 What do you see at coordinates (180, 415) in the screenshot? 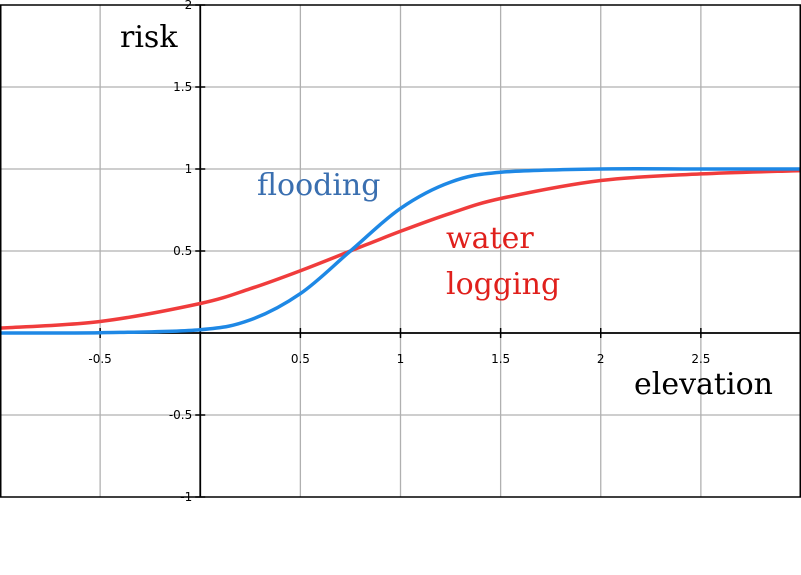
I see `y-tick-label: -0.5` at bounding box center [180, 415].